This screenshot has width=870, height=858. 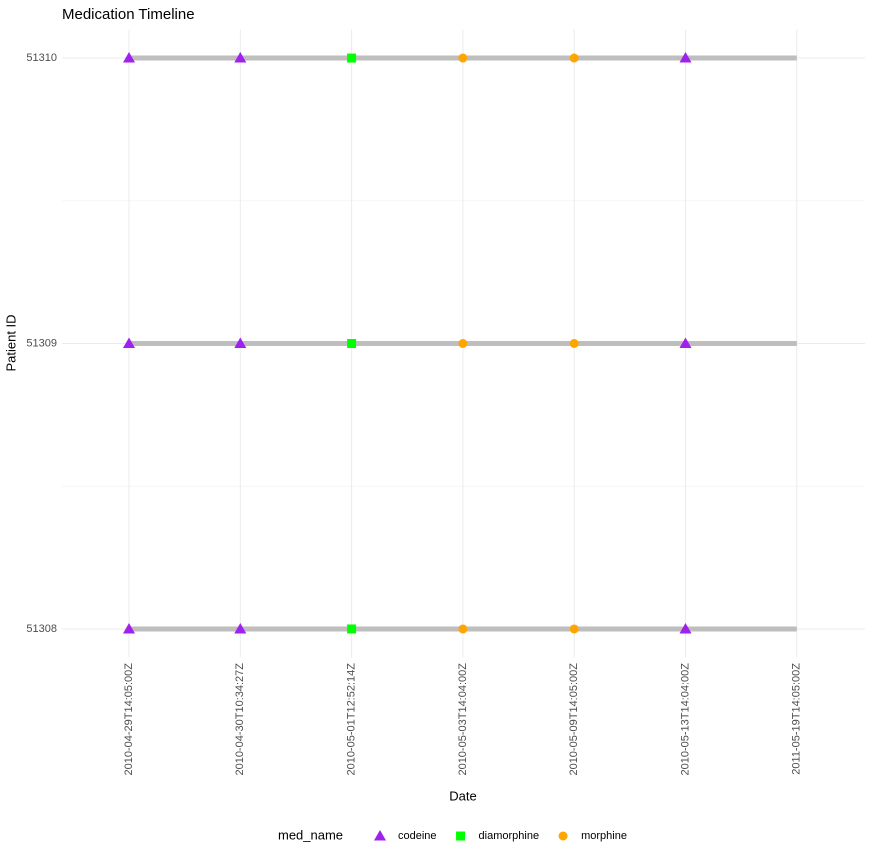 What do you see at coordinates (417, 836) in the screenshot?
I see `legend-label: codeine` at bounding box center [417, 836].